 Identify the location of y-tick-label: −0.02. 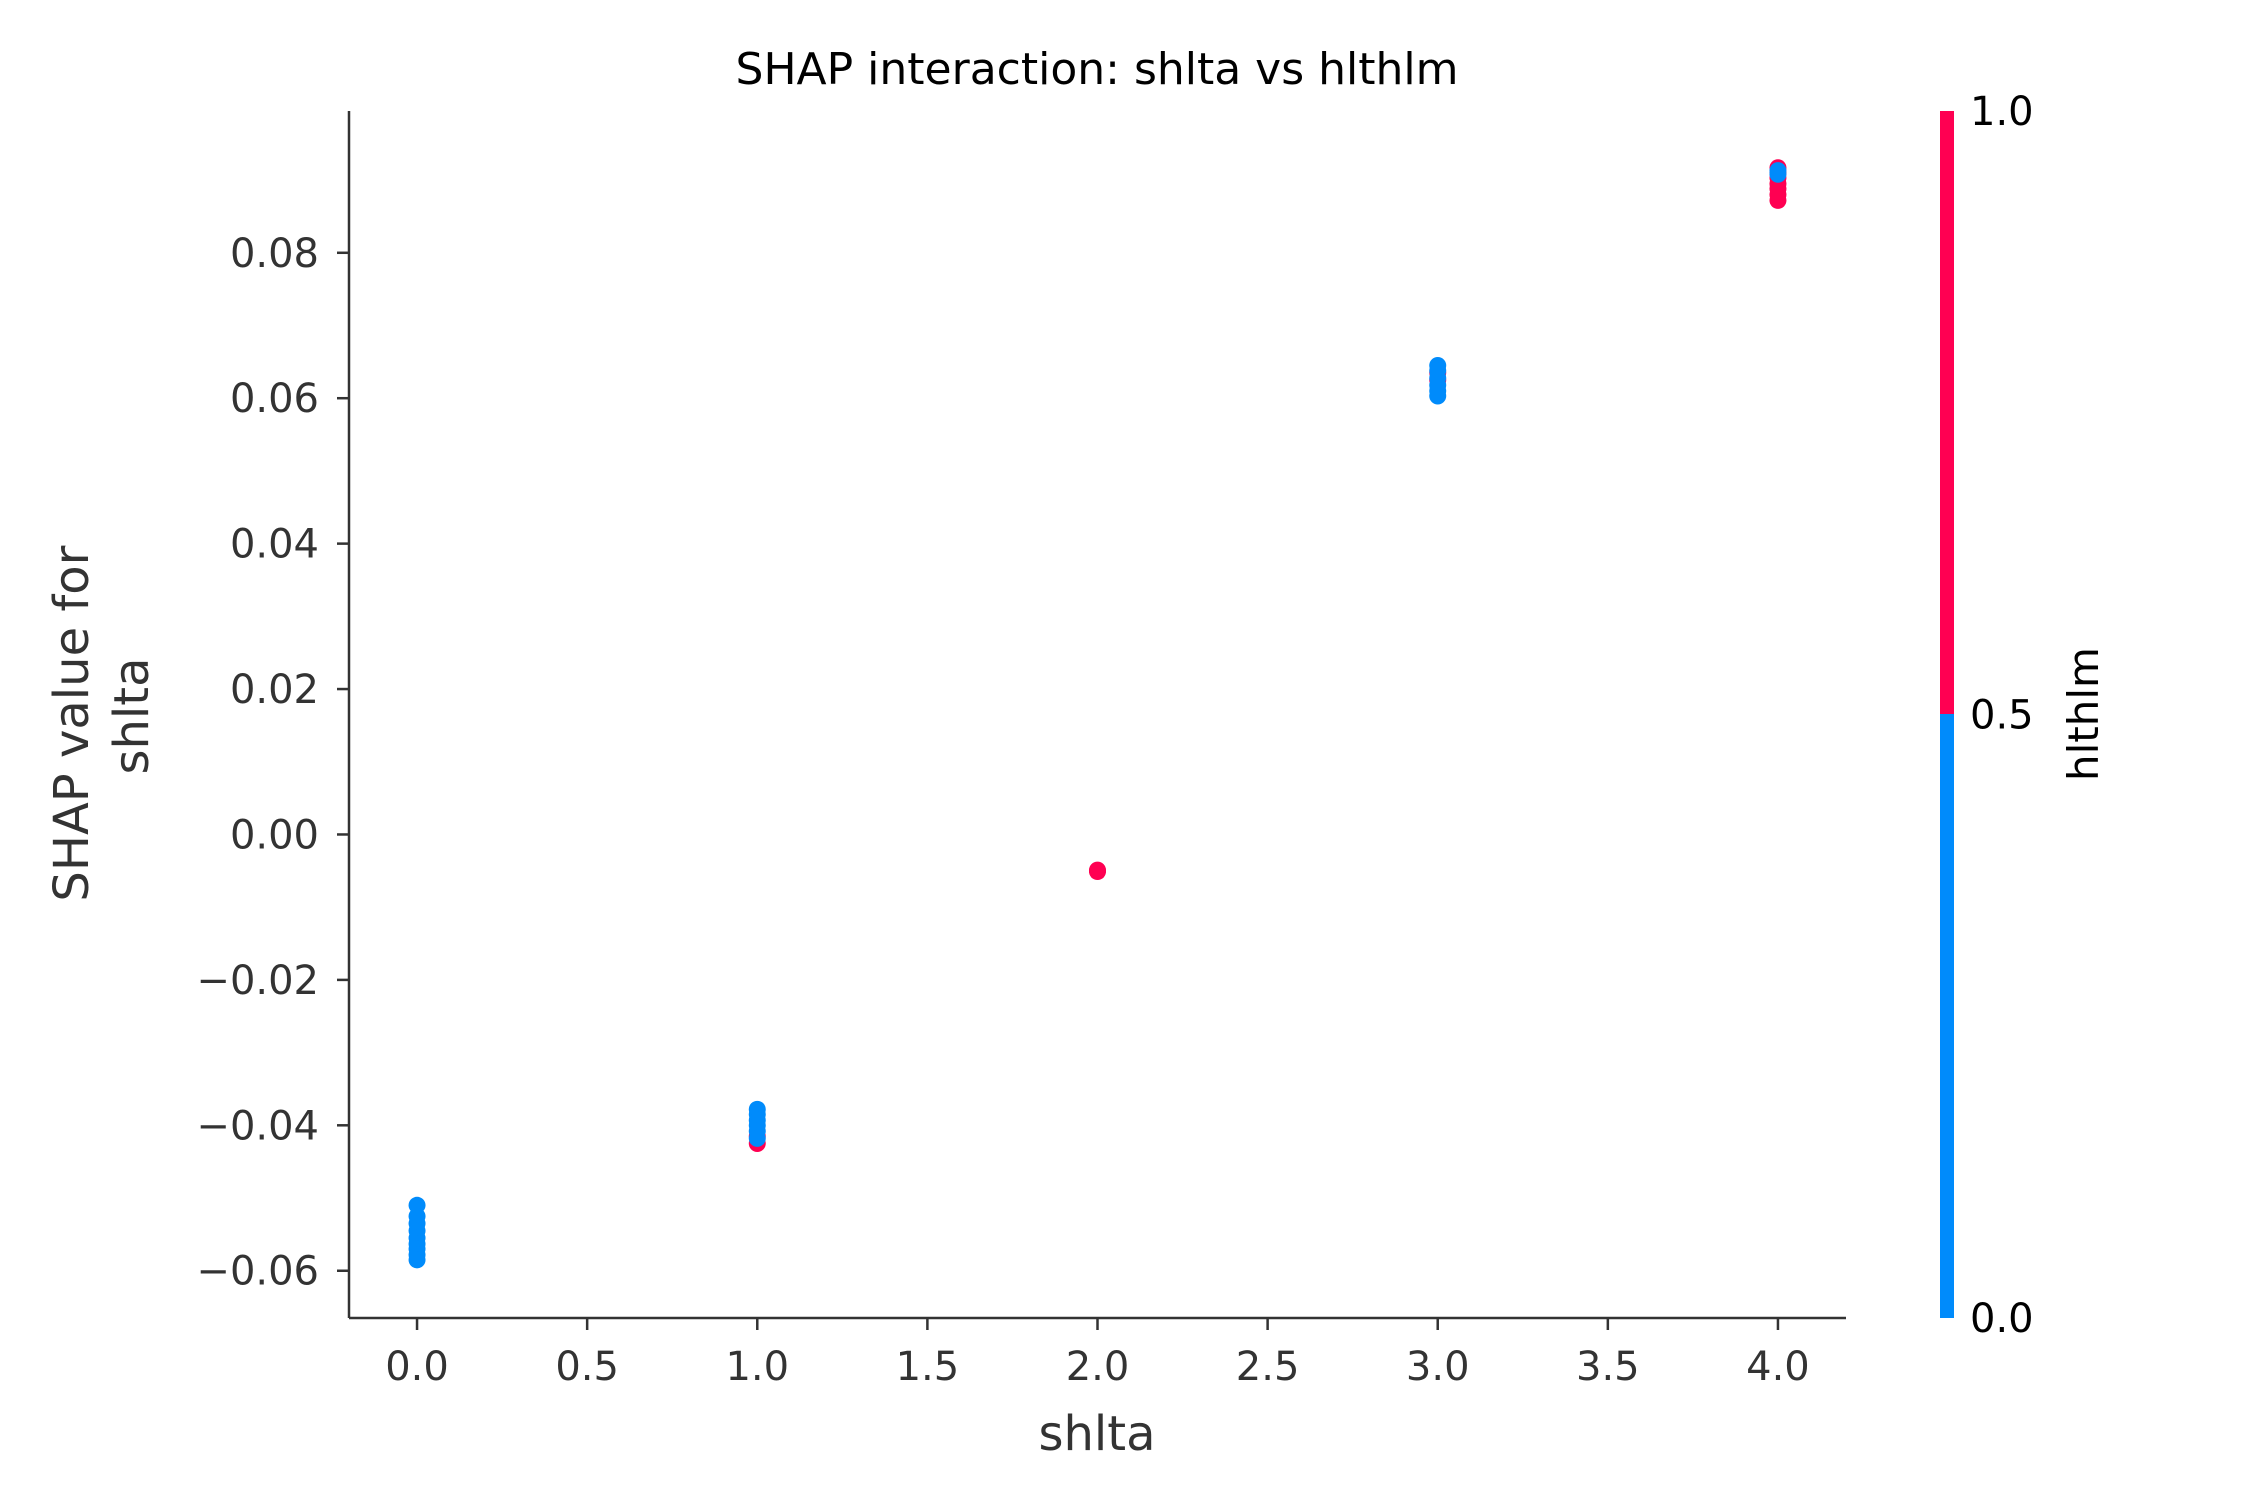
(257, 981).